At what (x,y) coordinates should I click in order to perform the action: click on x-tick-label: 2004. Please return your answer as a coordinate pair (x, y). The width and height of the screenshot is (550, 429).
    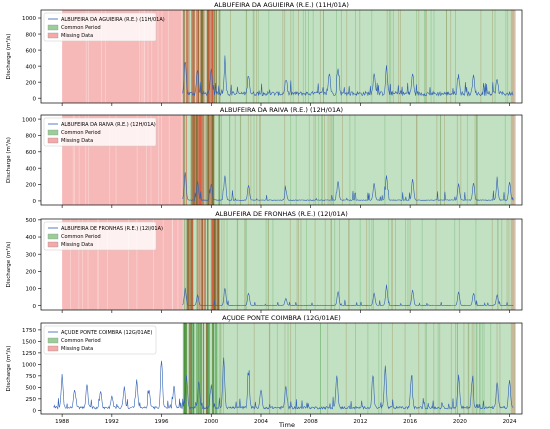
    Looking at the image, I should click on (261, 422).